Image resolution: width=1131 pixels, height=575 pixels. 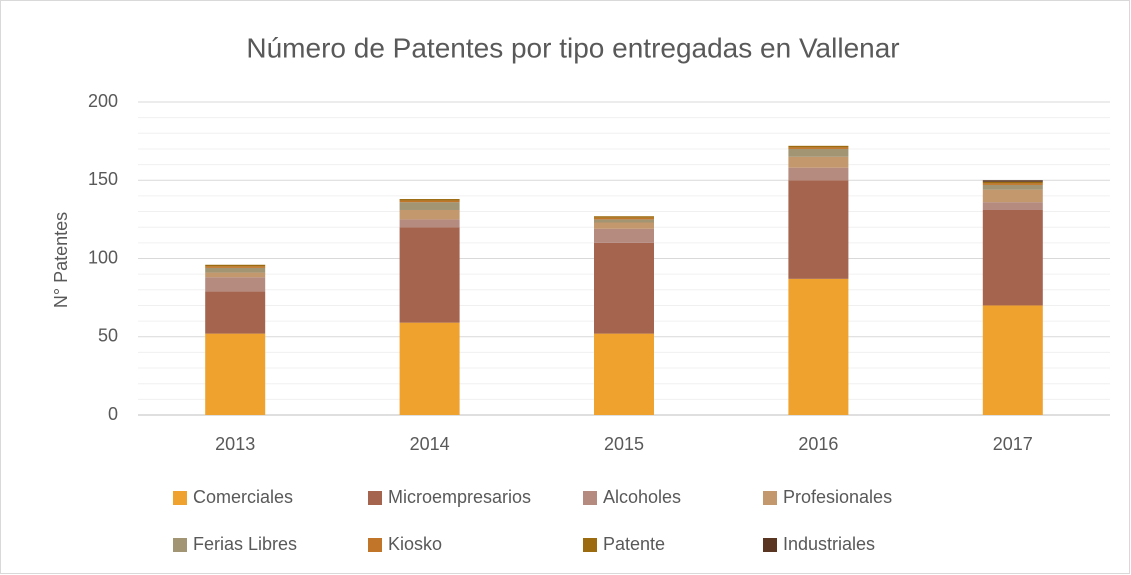 I want to click on y-tick-label: 0, so click(x=113, y=414).